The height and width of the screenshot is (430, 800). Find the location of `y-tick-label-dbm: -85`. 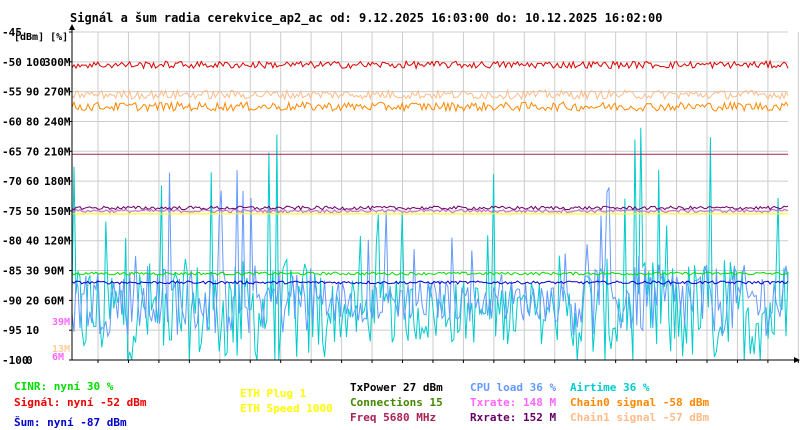

y-tick-label-dbm: -85 is located at coordinates (12, 271).